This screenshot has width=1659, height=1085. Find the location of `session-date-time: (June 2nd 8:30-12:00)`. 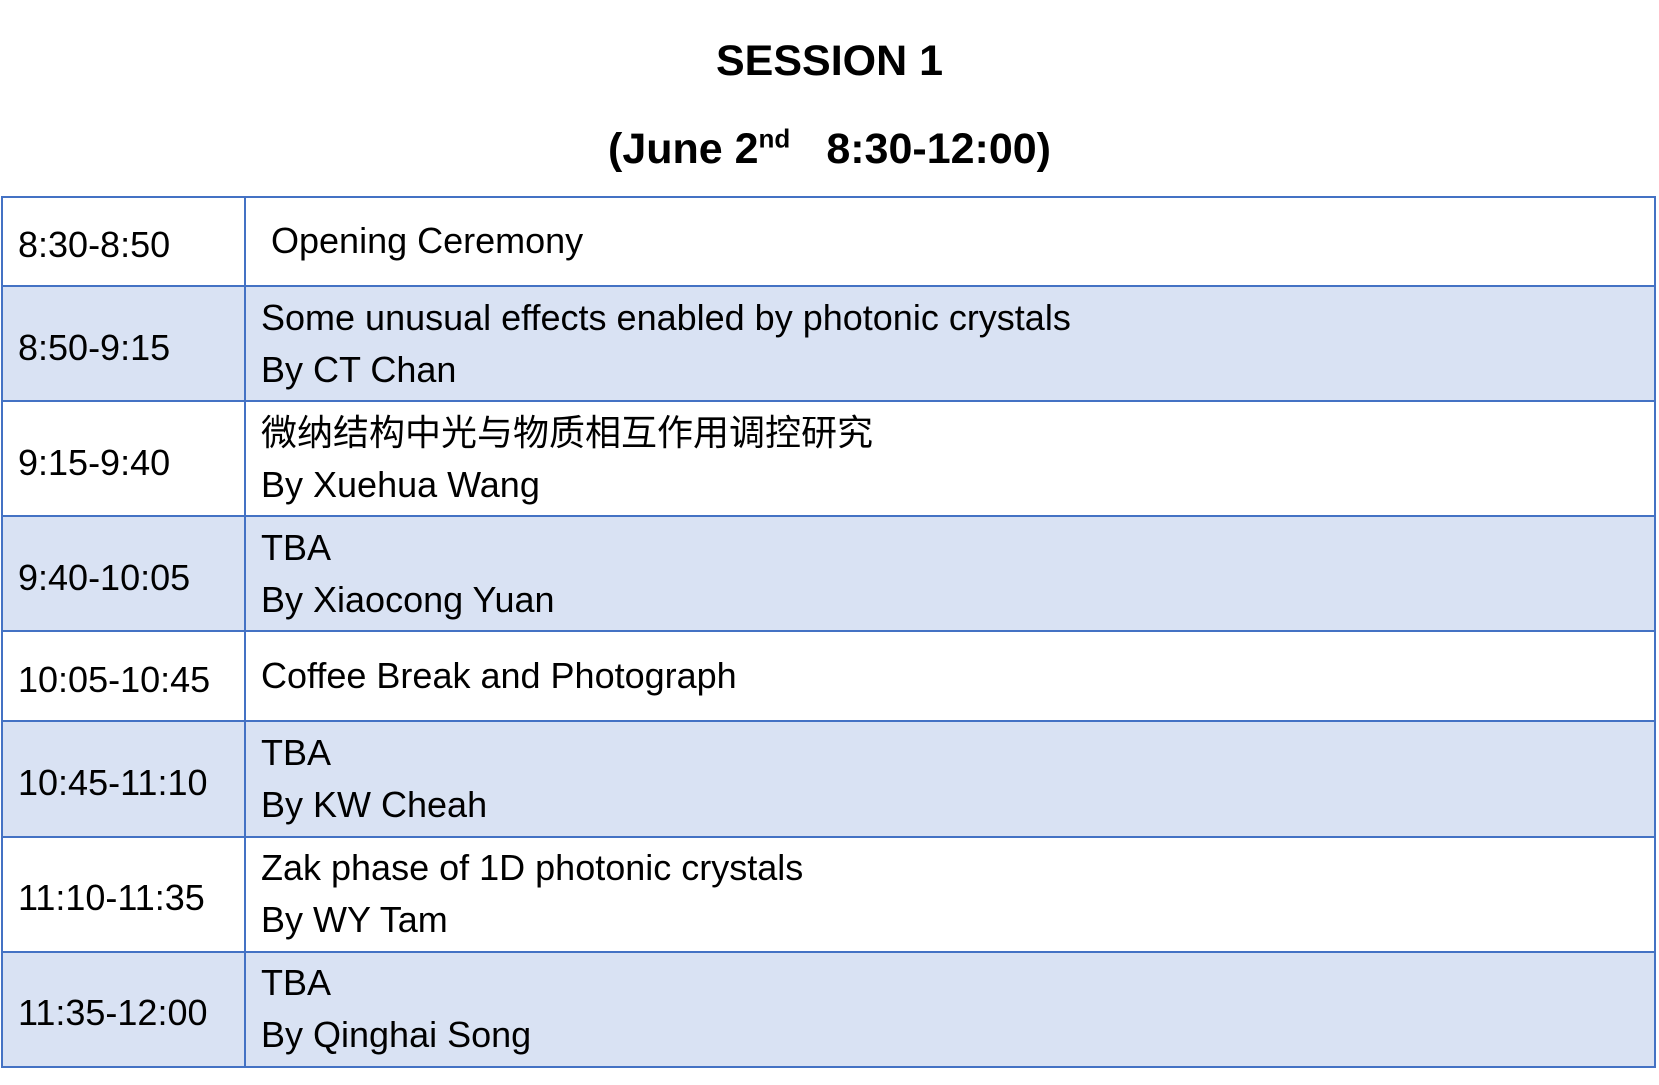

session-date-time: (June 2nd 8:30-12:00) is located at coordinates (829, 149).